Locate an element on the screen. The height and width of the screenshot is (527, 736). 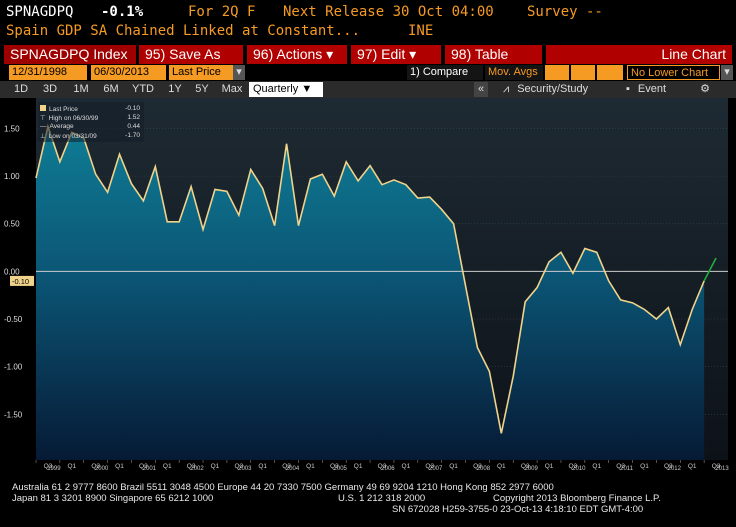
for-label: For 2Q F is located at coordinates (222, 12).